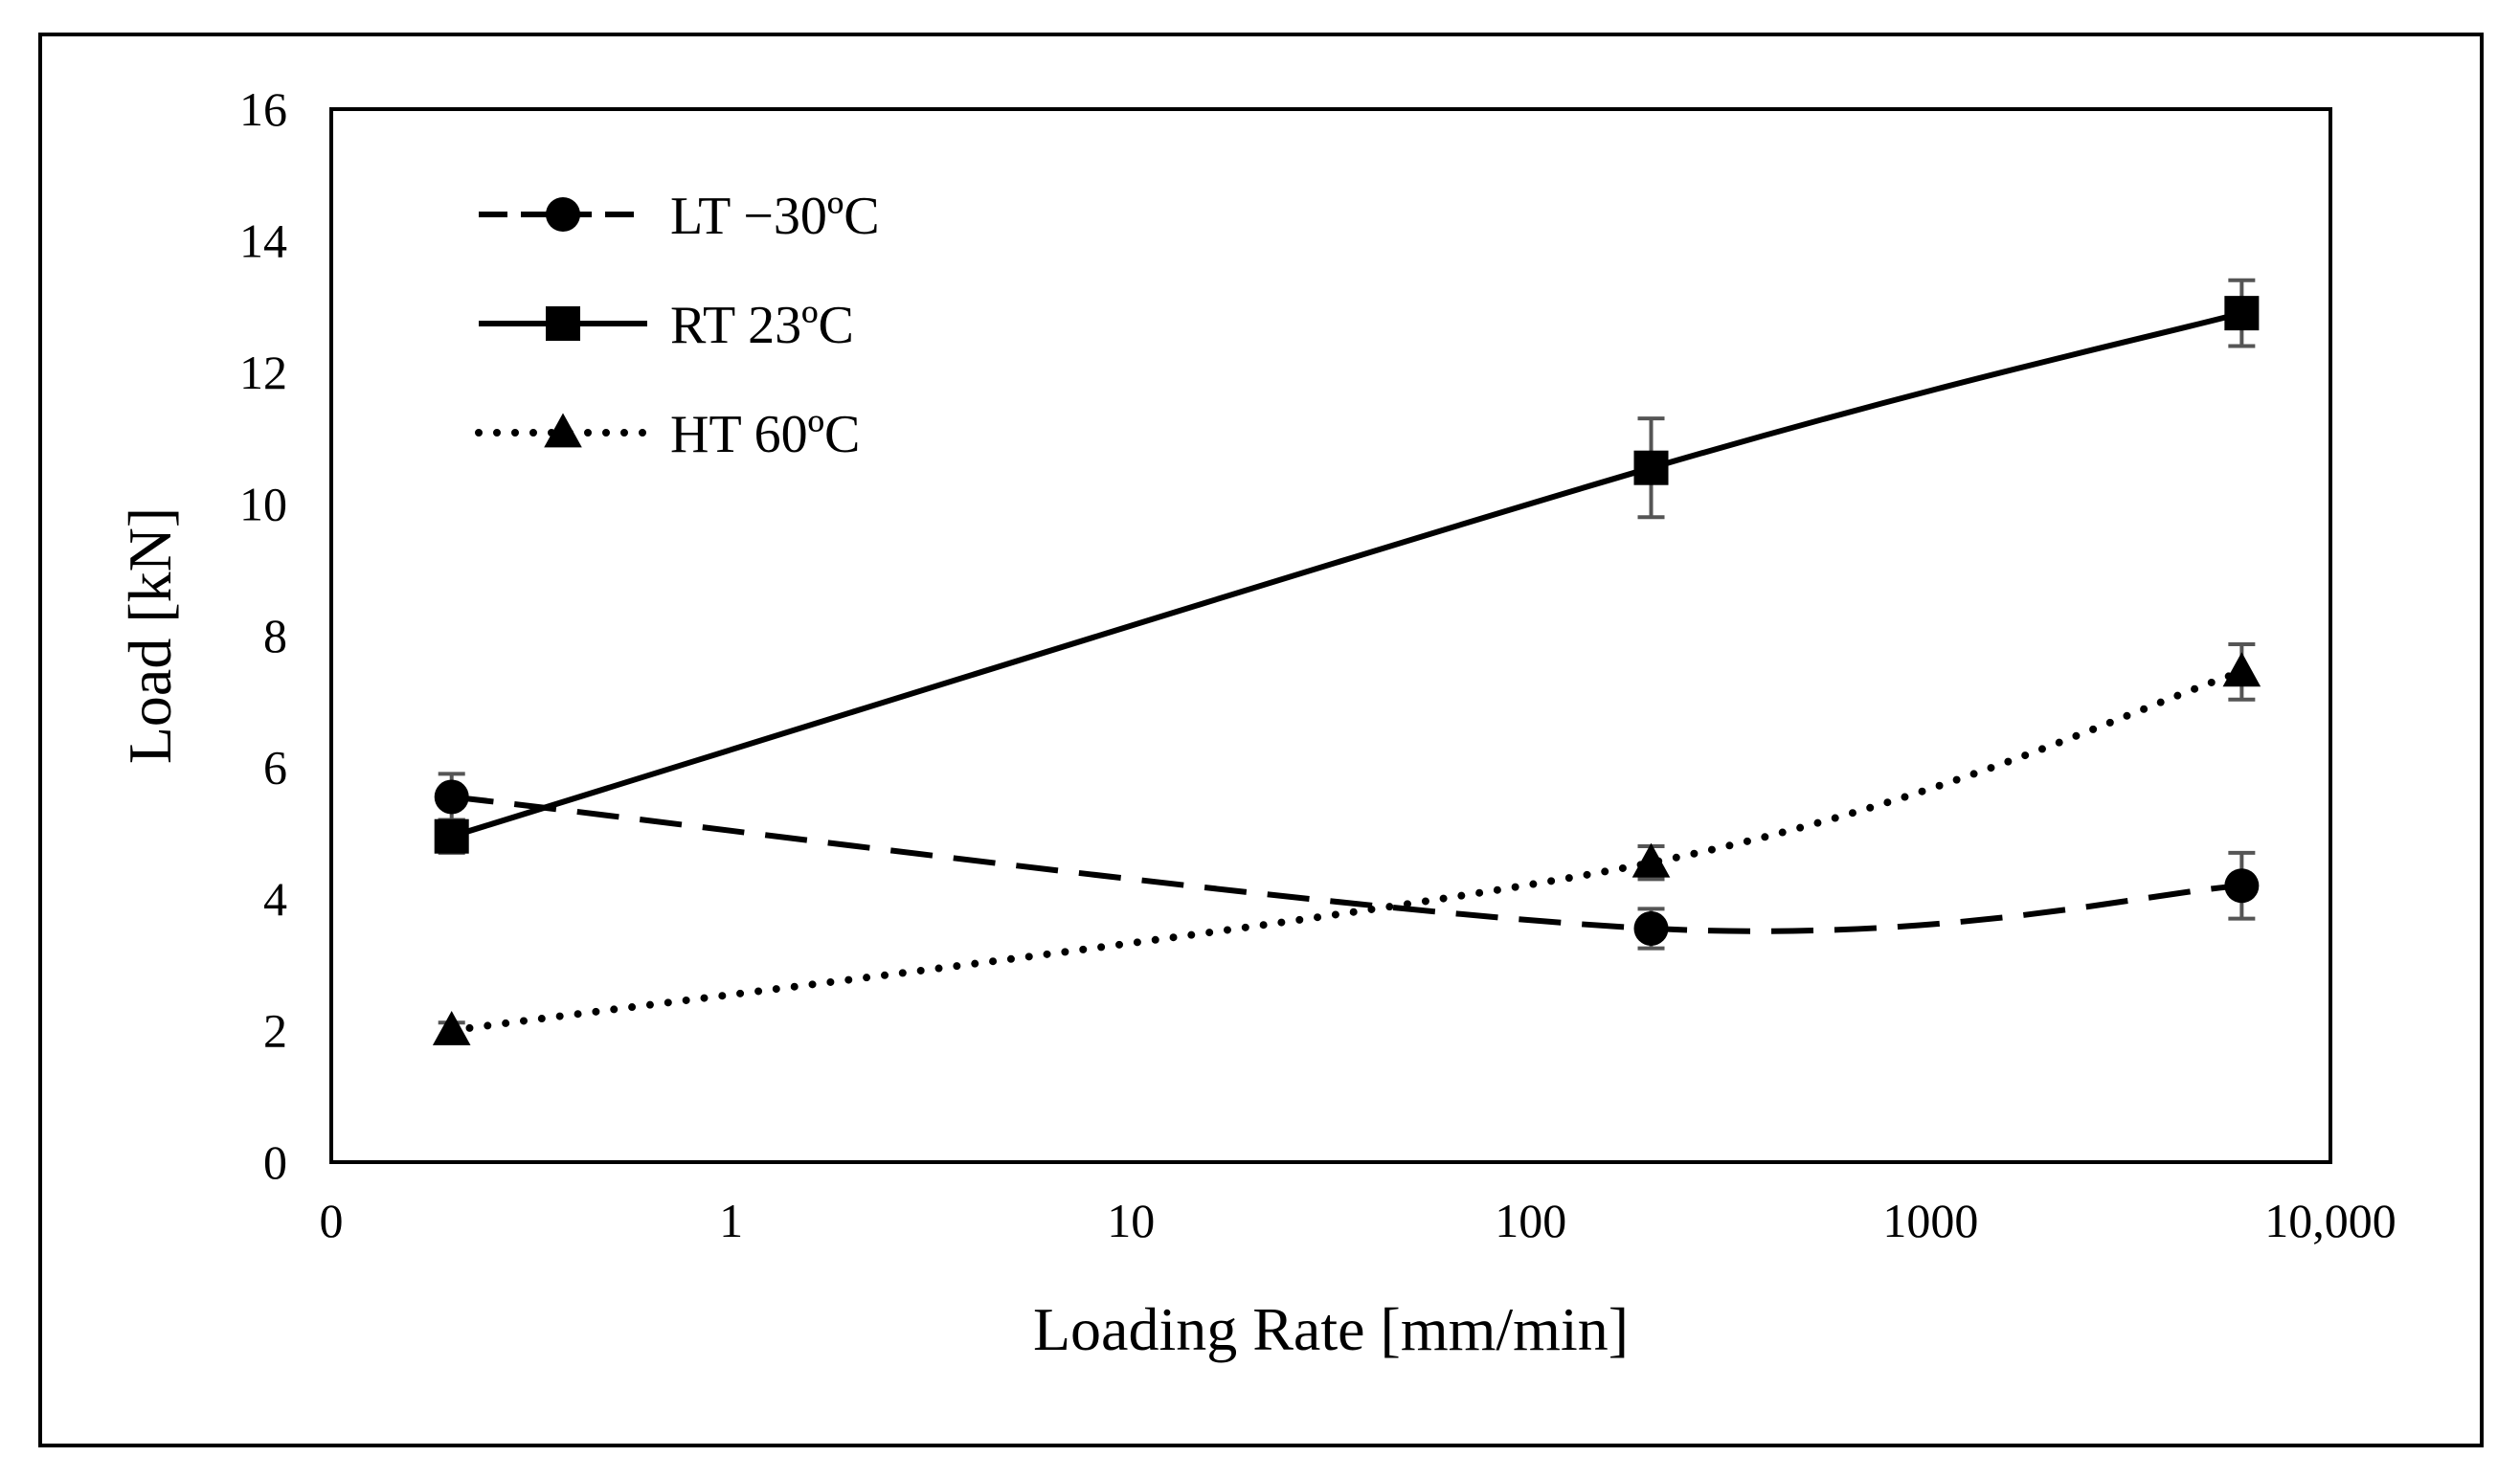  I want to click on y-tick-label: 10, so click(263, 504).